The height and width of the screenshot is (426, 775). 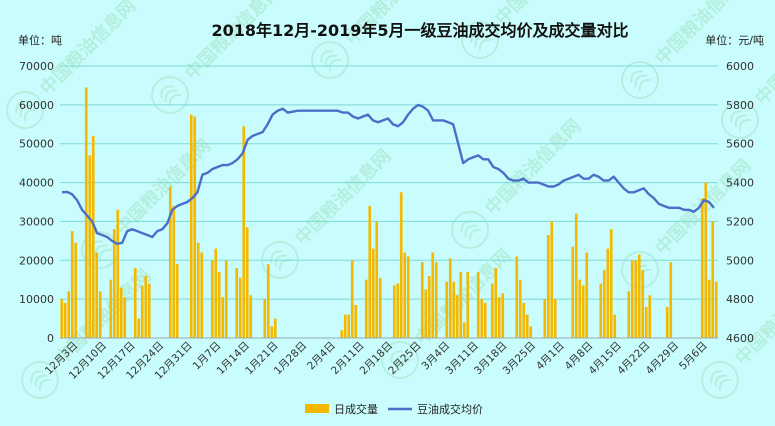 I want to click on right-tick-label: 4800, so click(x=740, y=299).